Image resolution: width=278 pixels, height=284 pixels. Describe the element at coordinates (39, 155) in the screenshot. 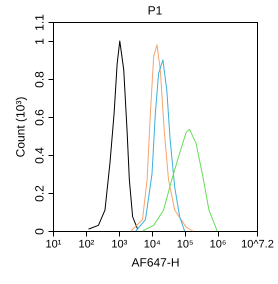

I see `y-tick-label: 0.4` at that location.